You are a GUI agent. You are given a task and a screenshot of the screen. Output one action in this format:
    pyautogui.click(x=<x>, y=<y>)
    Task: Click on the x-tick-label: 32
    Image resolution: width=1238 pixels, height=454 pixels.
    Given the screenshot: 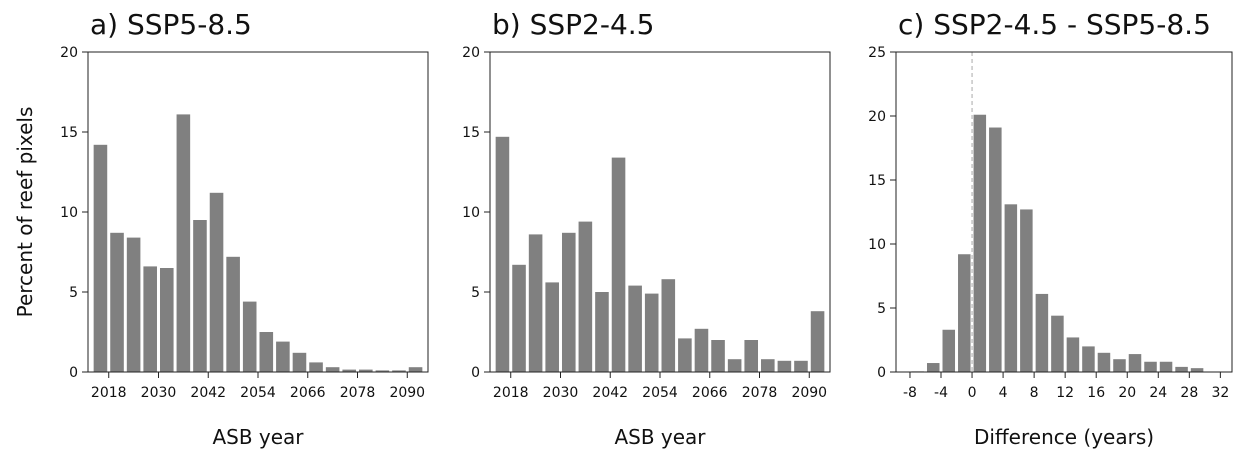 What is the action you would take?
    pyautogui.click(x=1220, y=393)
    